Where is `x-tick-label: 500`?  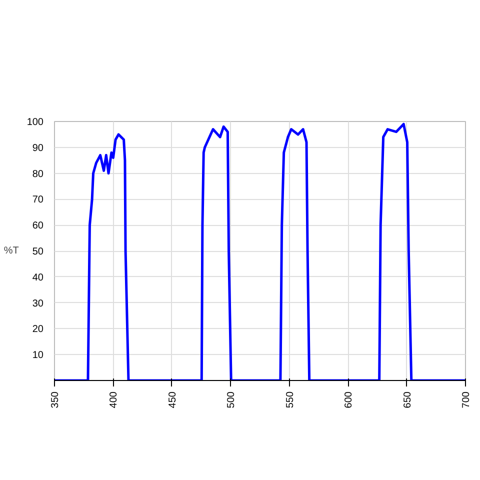
x-tick-label: 500 is located at coordinates (232, 399).